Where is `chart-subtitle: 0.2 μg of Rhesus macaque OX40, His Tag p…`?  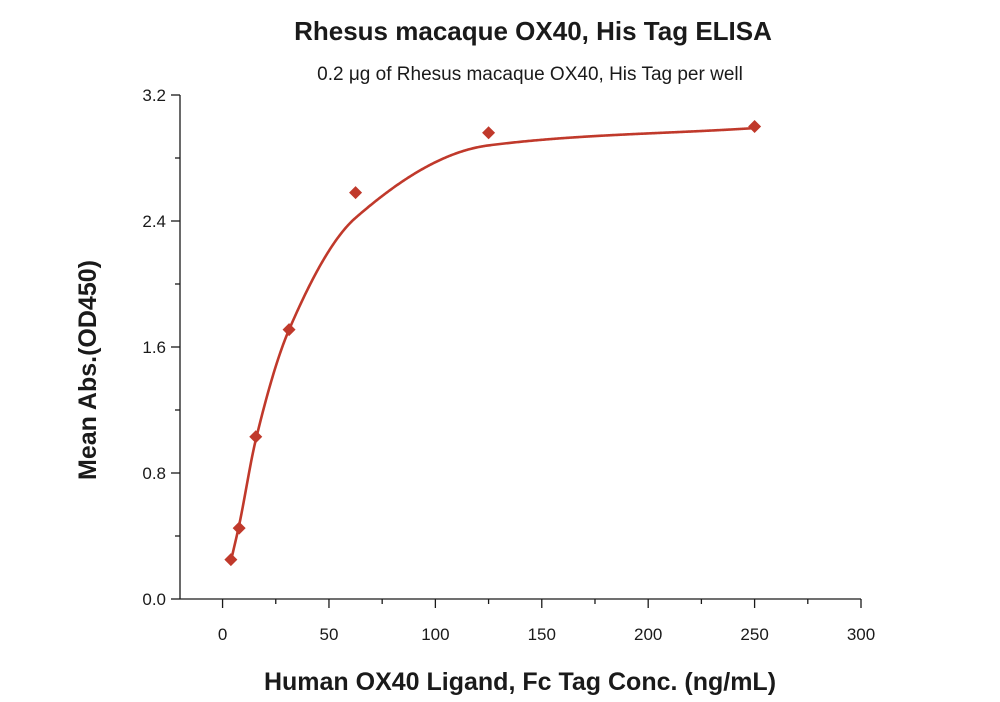
chart-subtitle: 0.2 μg of Rhesus macaque OX40, His Tag p… is located at coordinates (530, 74).